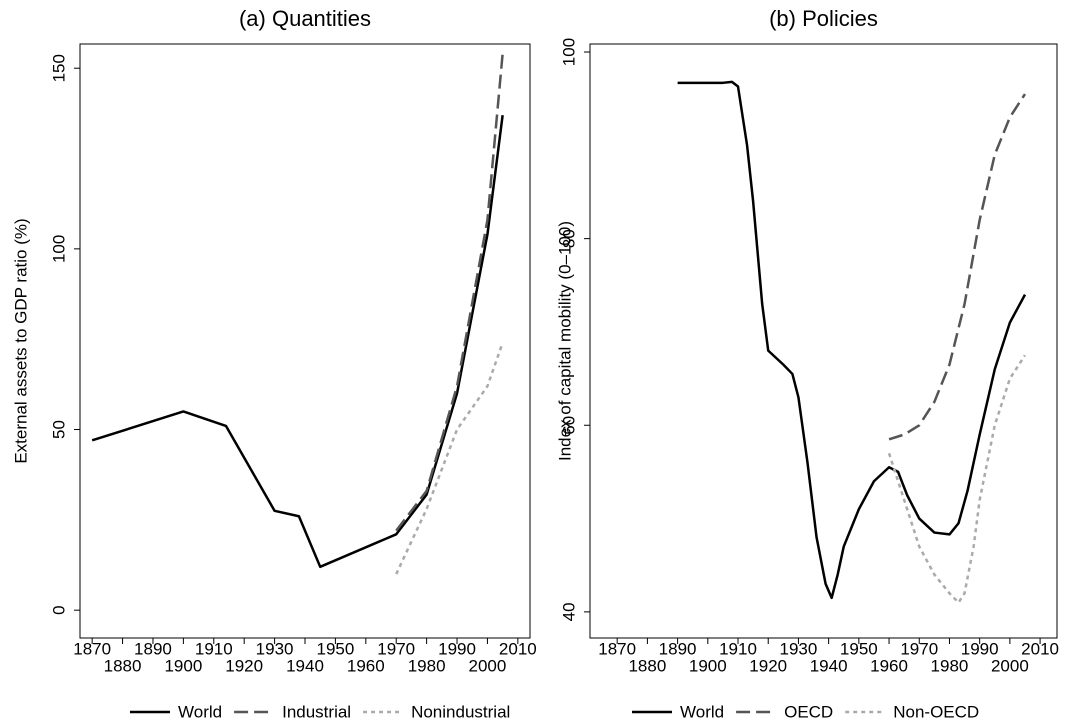 The width and height of the screenshot is (1082, 725). What do you see at coordinates (58, 609) in the screenshot?
I see `y-tick-label: 0` at bounding box center [58, 609].